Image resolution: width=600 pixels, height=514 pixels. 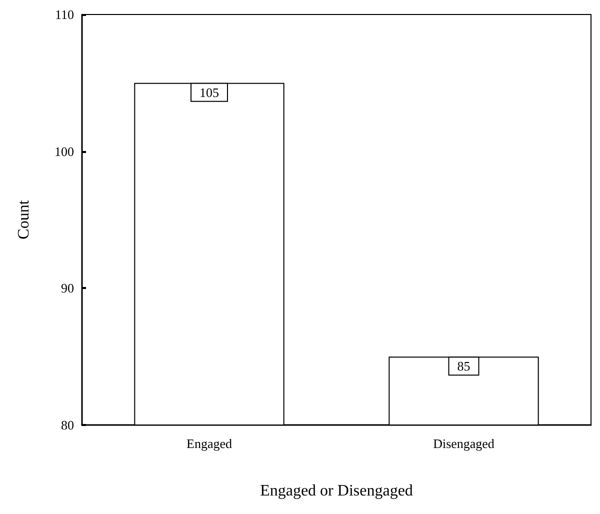 What do you see at coordinates (463, 366) in the screenshot?
I see `data-label: 85` at bounding box center [463, 366].